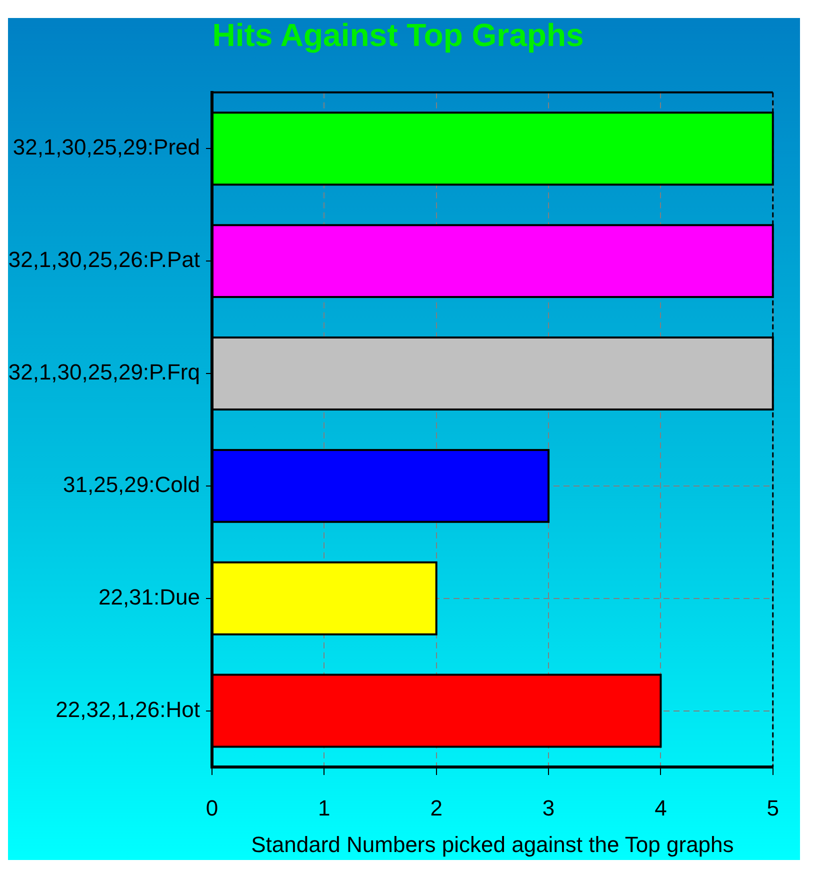  Describe the element at coordinates (149, 597) in the screenshot. I see `y-tick-label: 22,31:Due` at that location.